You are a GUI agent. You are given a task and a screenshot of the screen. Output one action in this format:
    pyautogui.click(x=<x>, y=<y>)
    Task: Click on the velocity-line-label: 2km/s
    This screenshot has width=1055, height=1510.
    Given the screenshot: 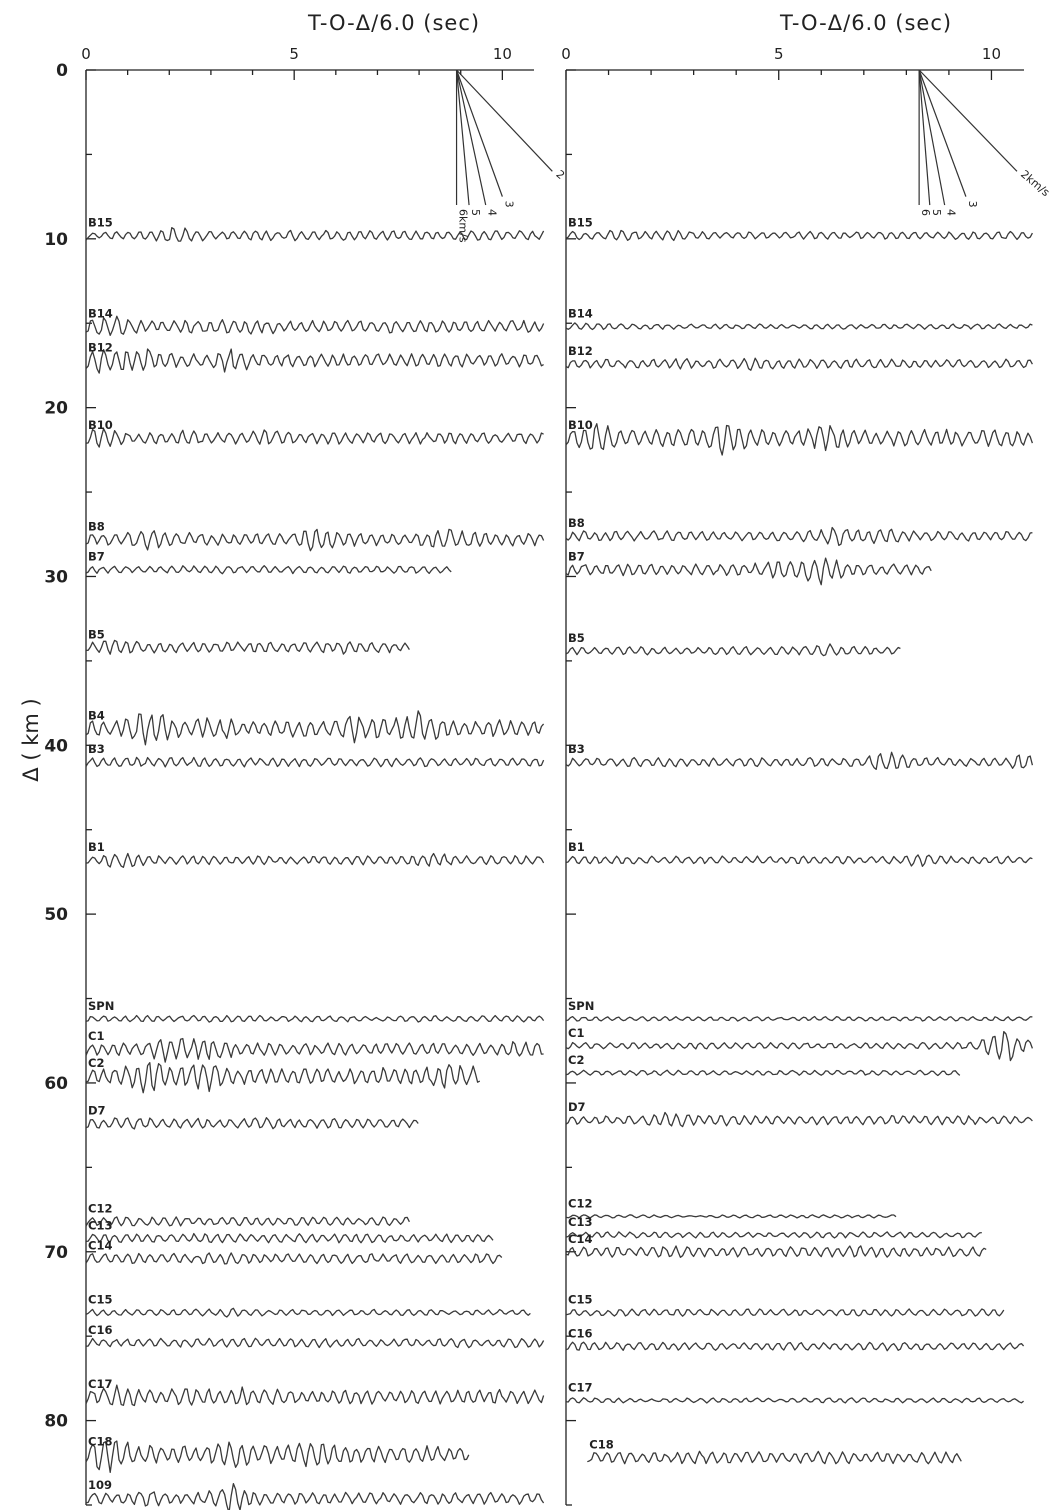 What is the action you would take?
    pyautogui.click(x=1035, y=184)
    